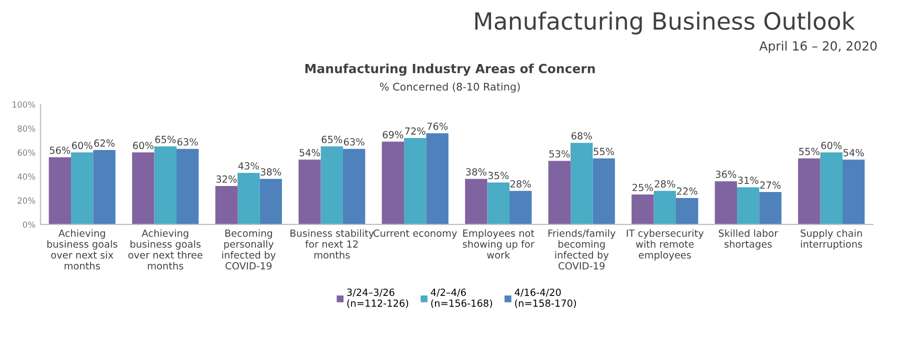  I want to click on data-label: 62%, so click(104, 143).